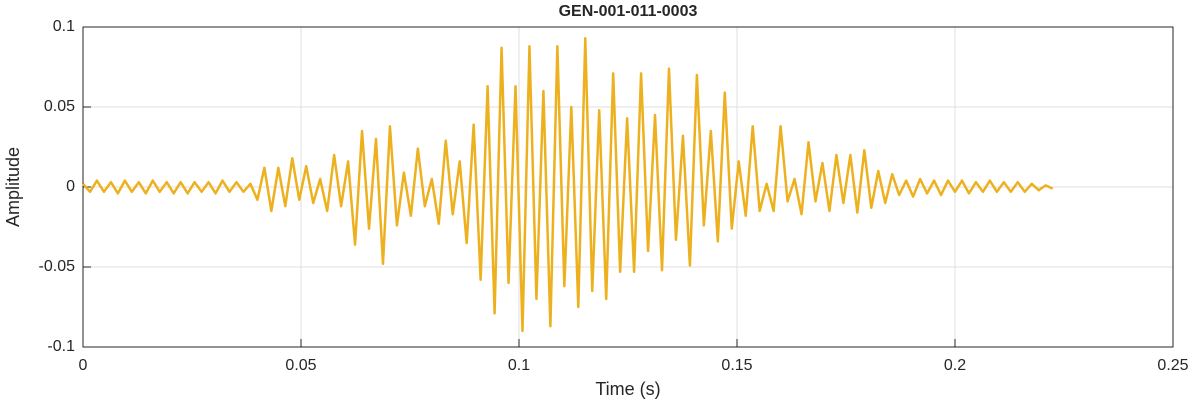 The width and height of the screenshot is (1193, 404). Describe the element at coordinates (628, 11) in the screenshot. I see `chart-title: GEN-001-011-0003` at that location.